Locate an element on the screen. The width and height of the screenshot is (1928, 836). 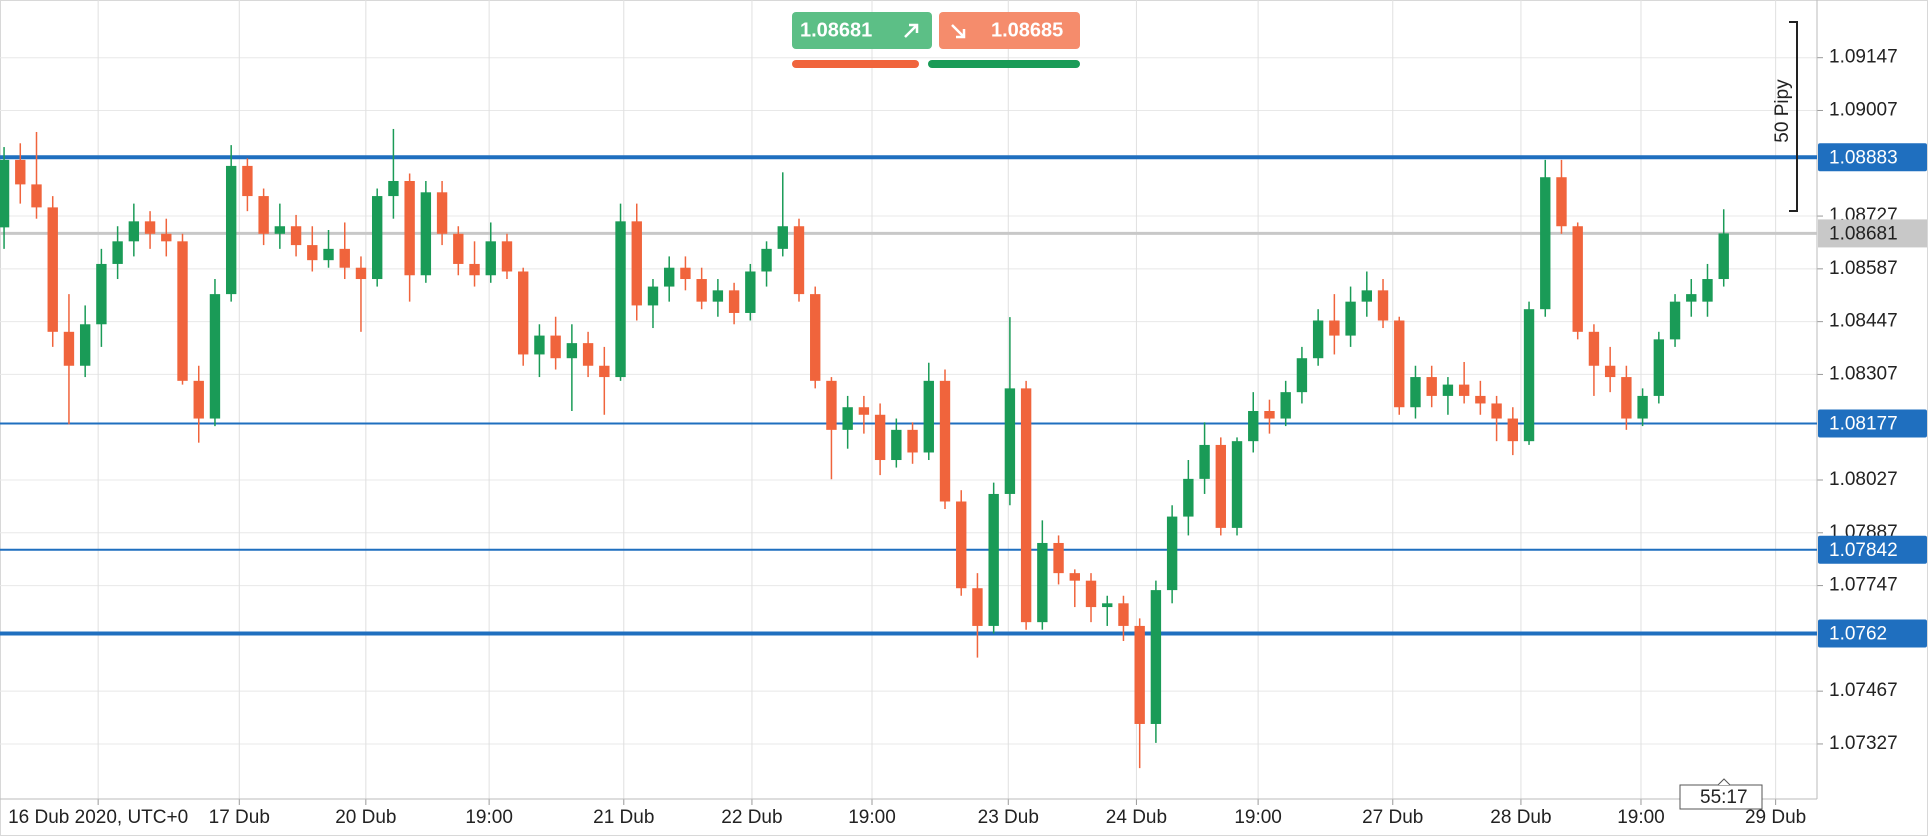
y-tick-label: 1.08027 is located at coordinates (1863, 479).